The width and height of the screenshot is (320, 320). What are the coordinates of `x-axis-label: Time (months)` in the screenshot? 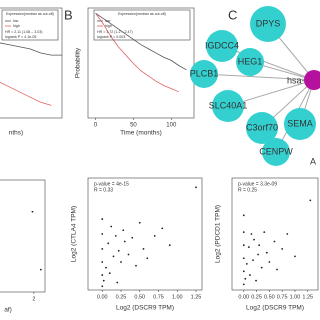 It's located at (141, 133).